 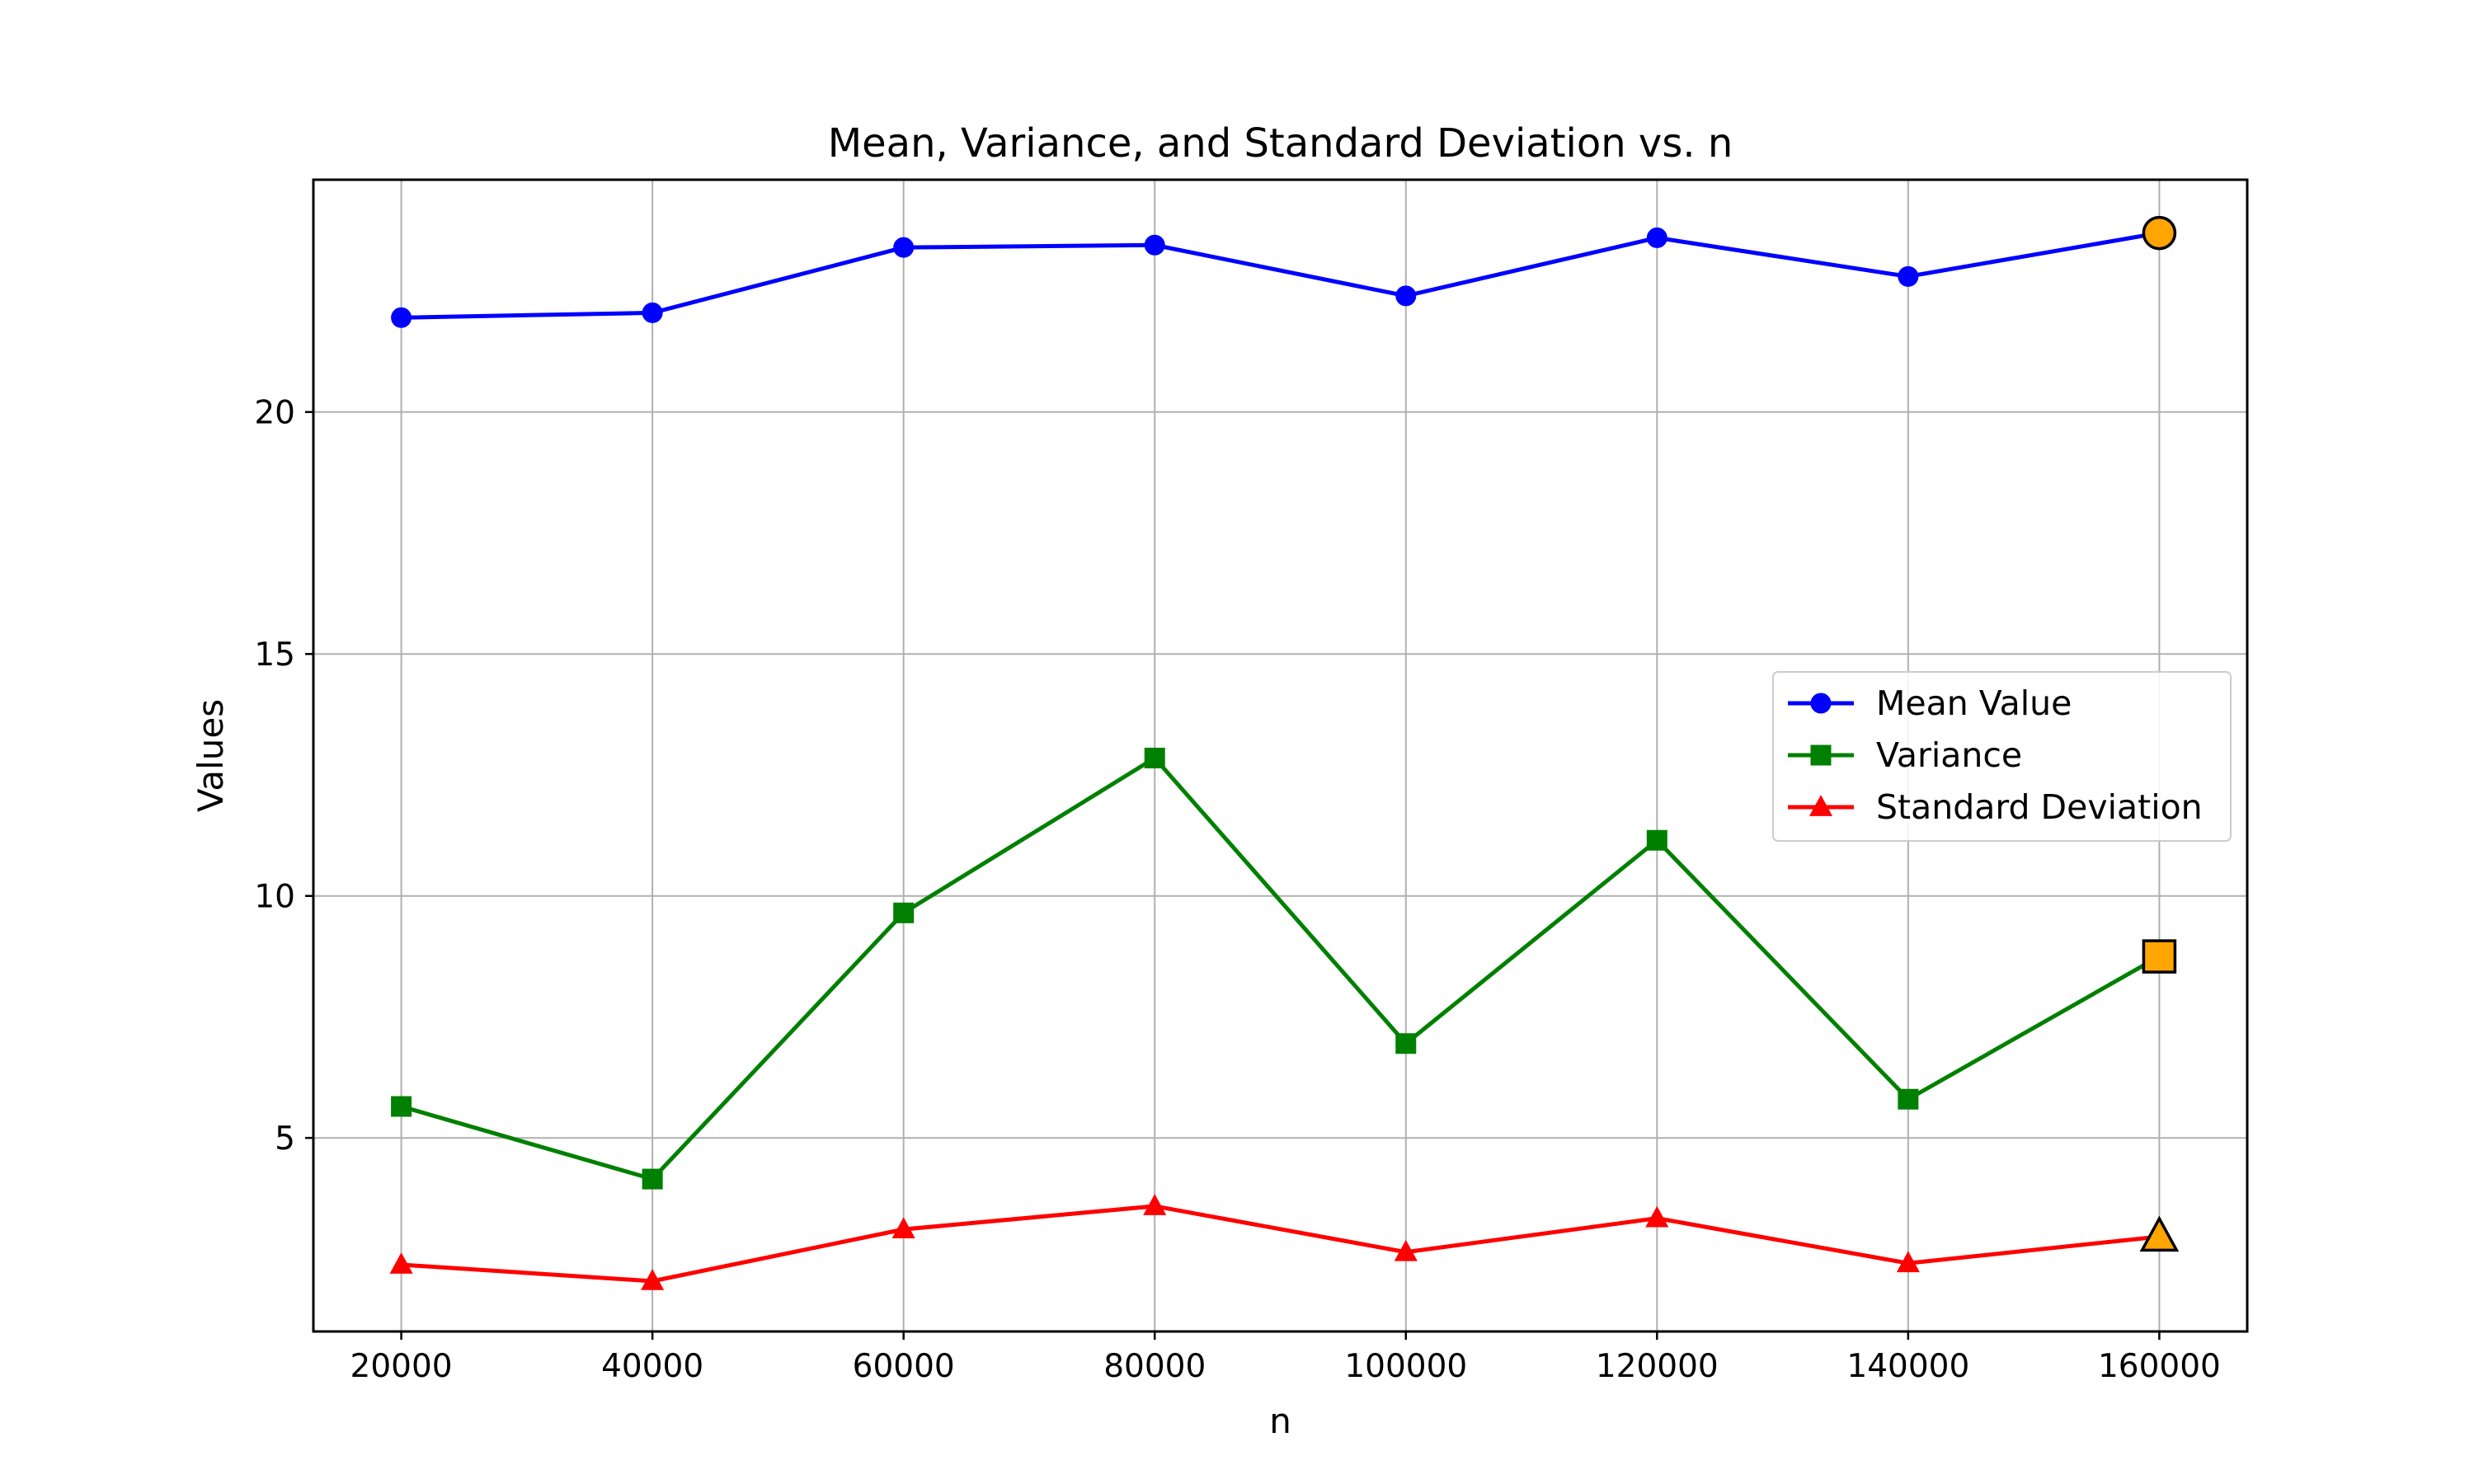 What do you see at coordinates (1821, 703) in the screenshot?
I see `legend-marker-mean-value` at bounding box center [1821, 703].